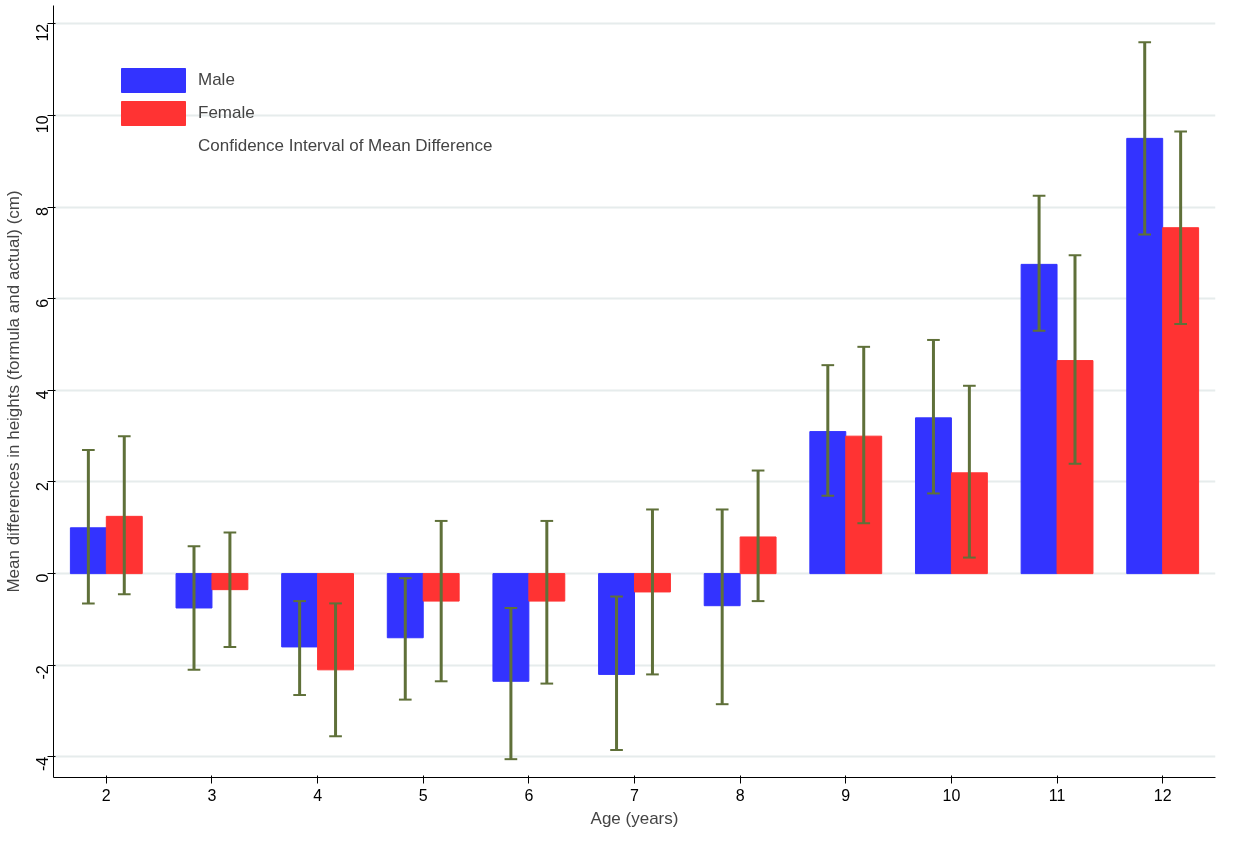 The image size is (1233, 844). Describe the element at coordinates (43, 124) in the screenshot. I see `y-tick-label: 10` at that location.